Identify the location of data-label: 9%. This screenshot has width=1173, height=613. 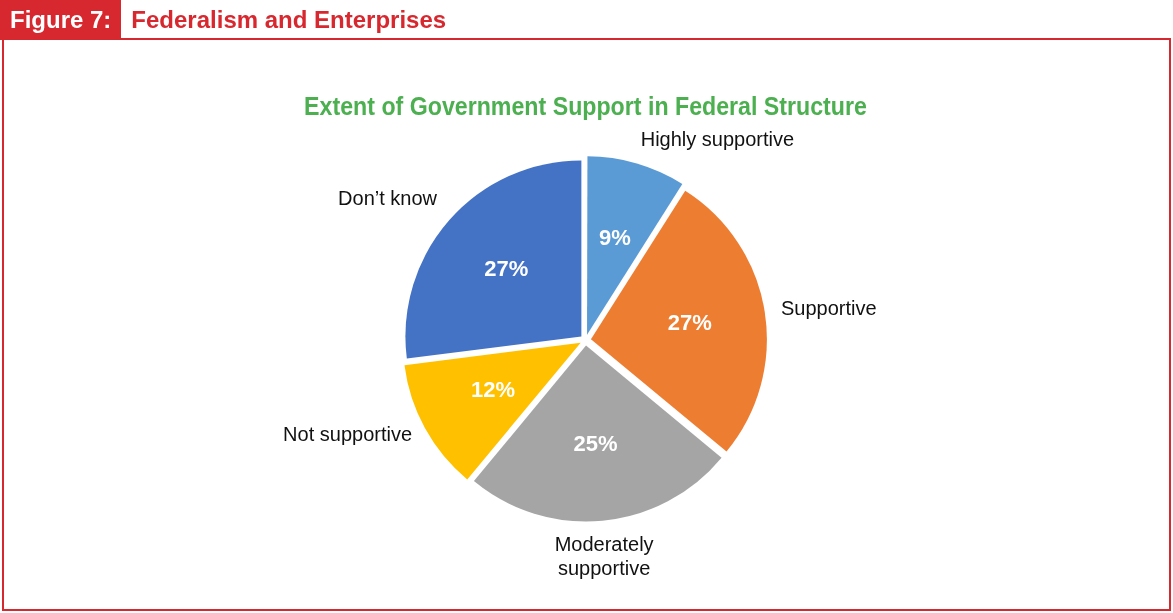
(615, 237).